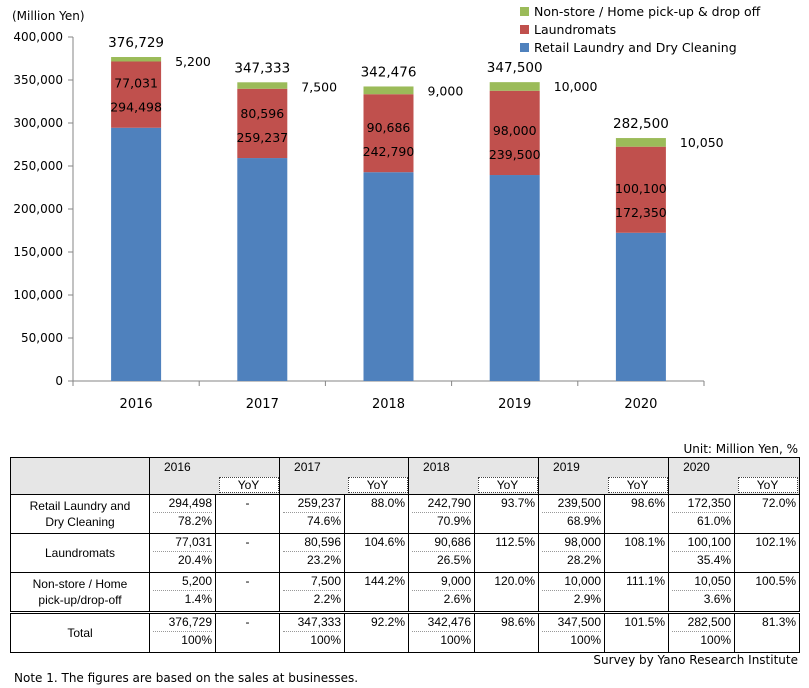  I want to click on y-tick-label: 150,000, so click(38, 252).